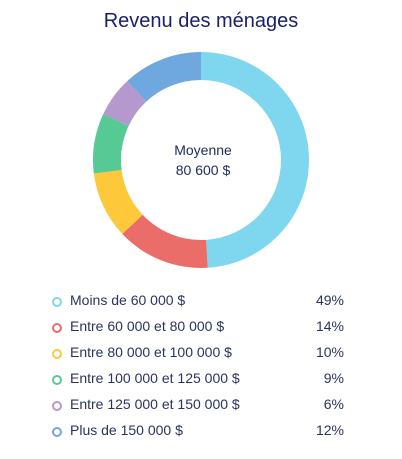 This screenshot has height=459, width=402. I want to click on legend-item: Plus de 150 000 $ 12%, so click(202, 435).